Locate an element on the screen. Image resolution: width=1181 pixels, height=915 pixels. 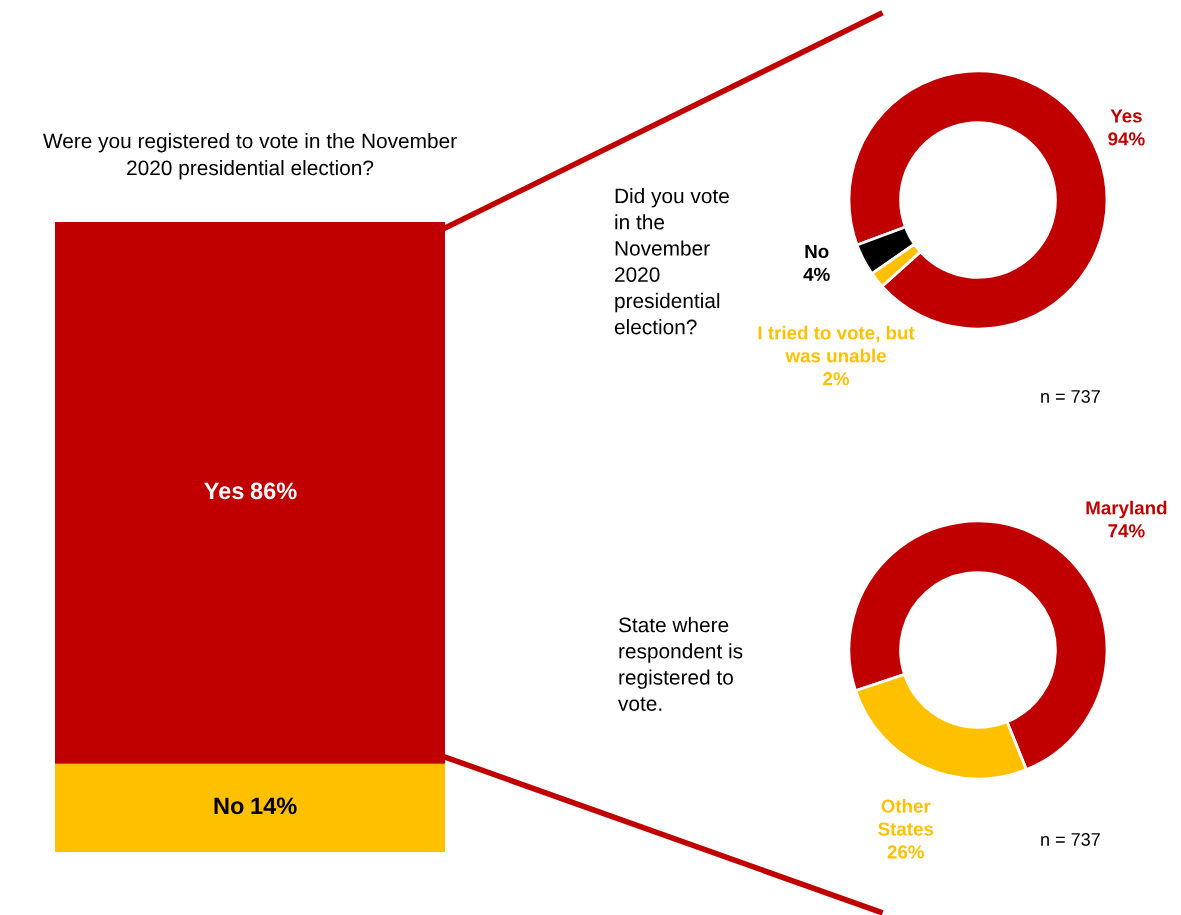
text: Did you vote in the November 2020 presidential election? is located at coordinates (671, 261).